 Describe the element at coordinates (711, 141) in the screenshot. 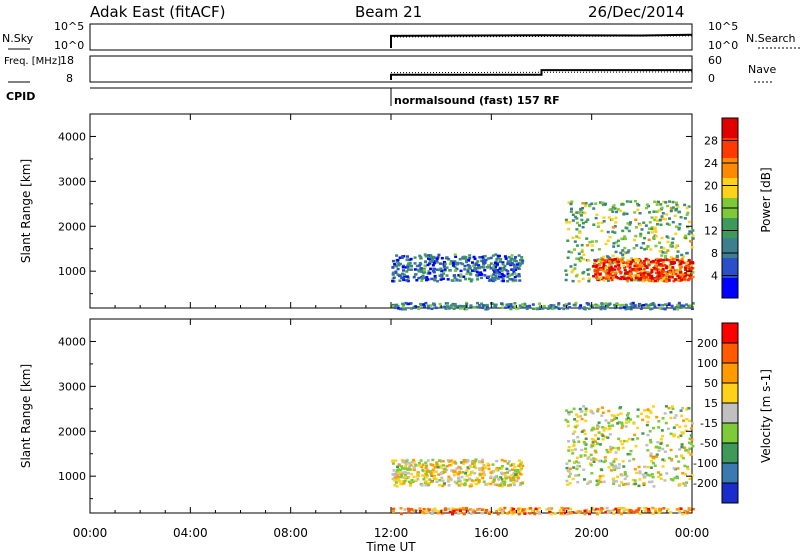

I see `colorbar-tick-label: 28` at that location.